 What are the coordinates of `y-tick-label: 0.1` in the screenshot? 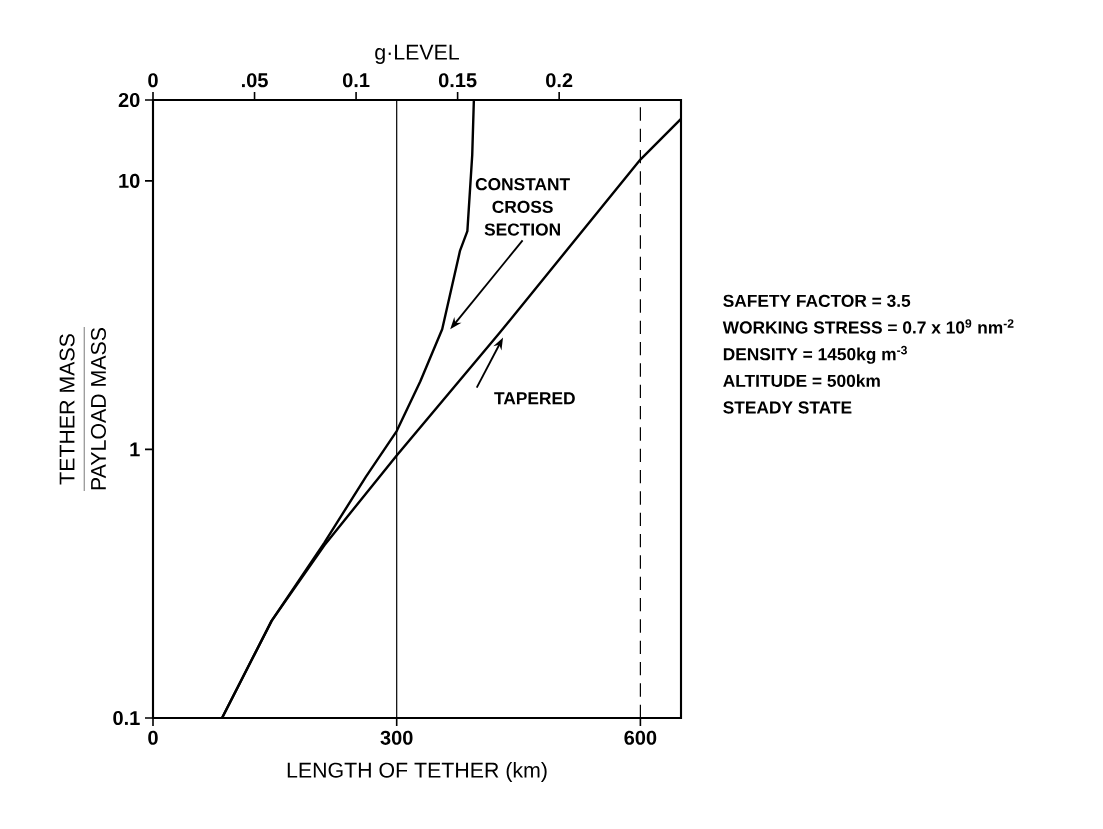 It's located at (126, 718).